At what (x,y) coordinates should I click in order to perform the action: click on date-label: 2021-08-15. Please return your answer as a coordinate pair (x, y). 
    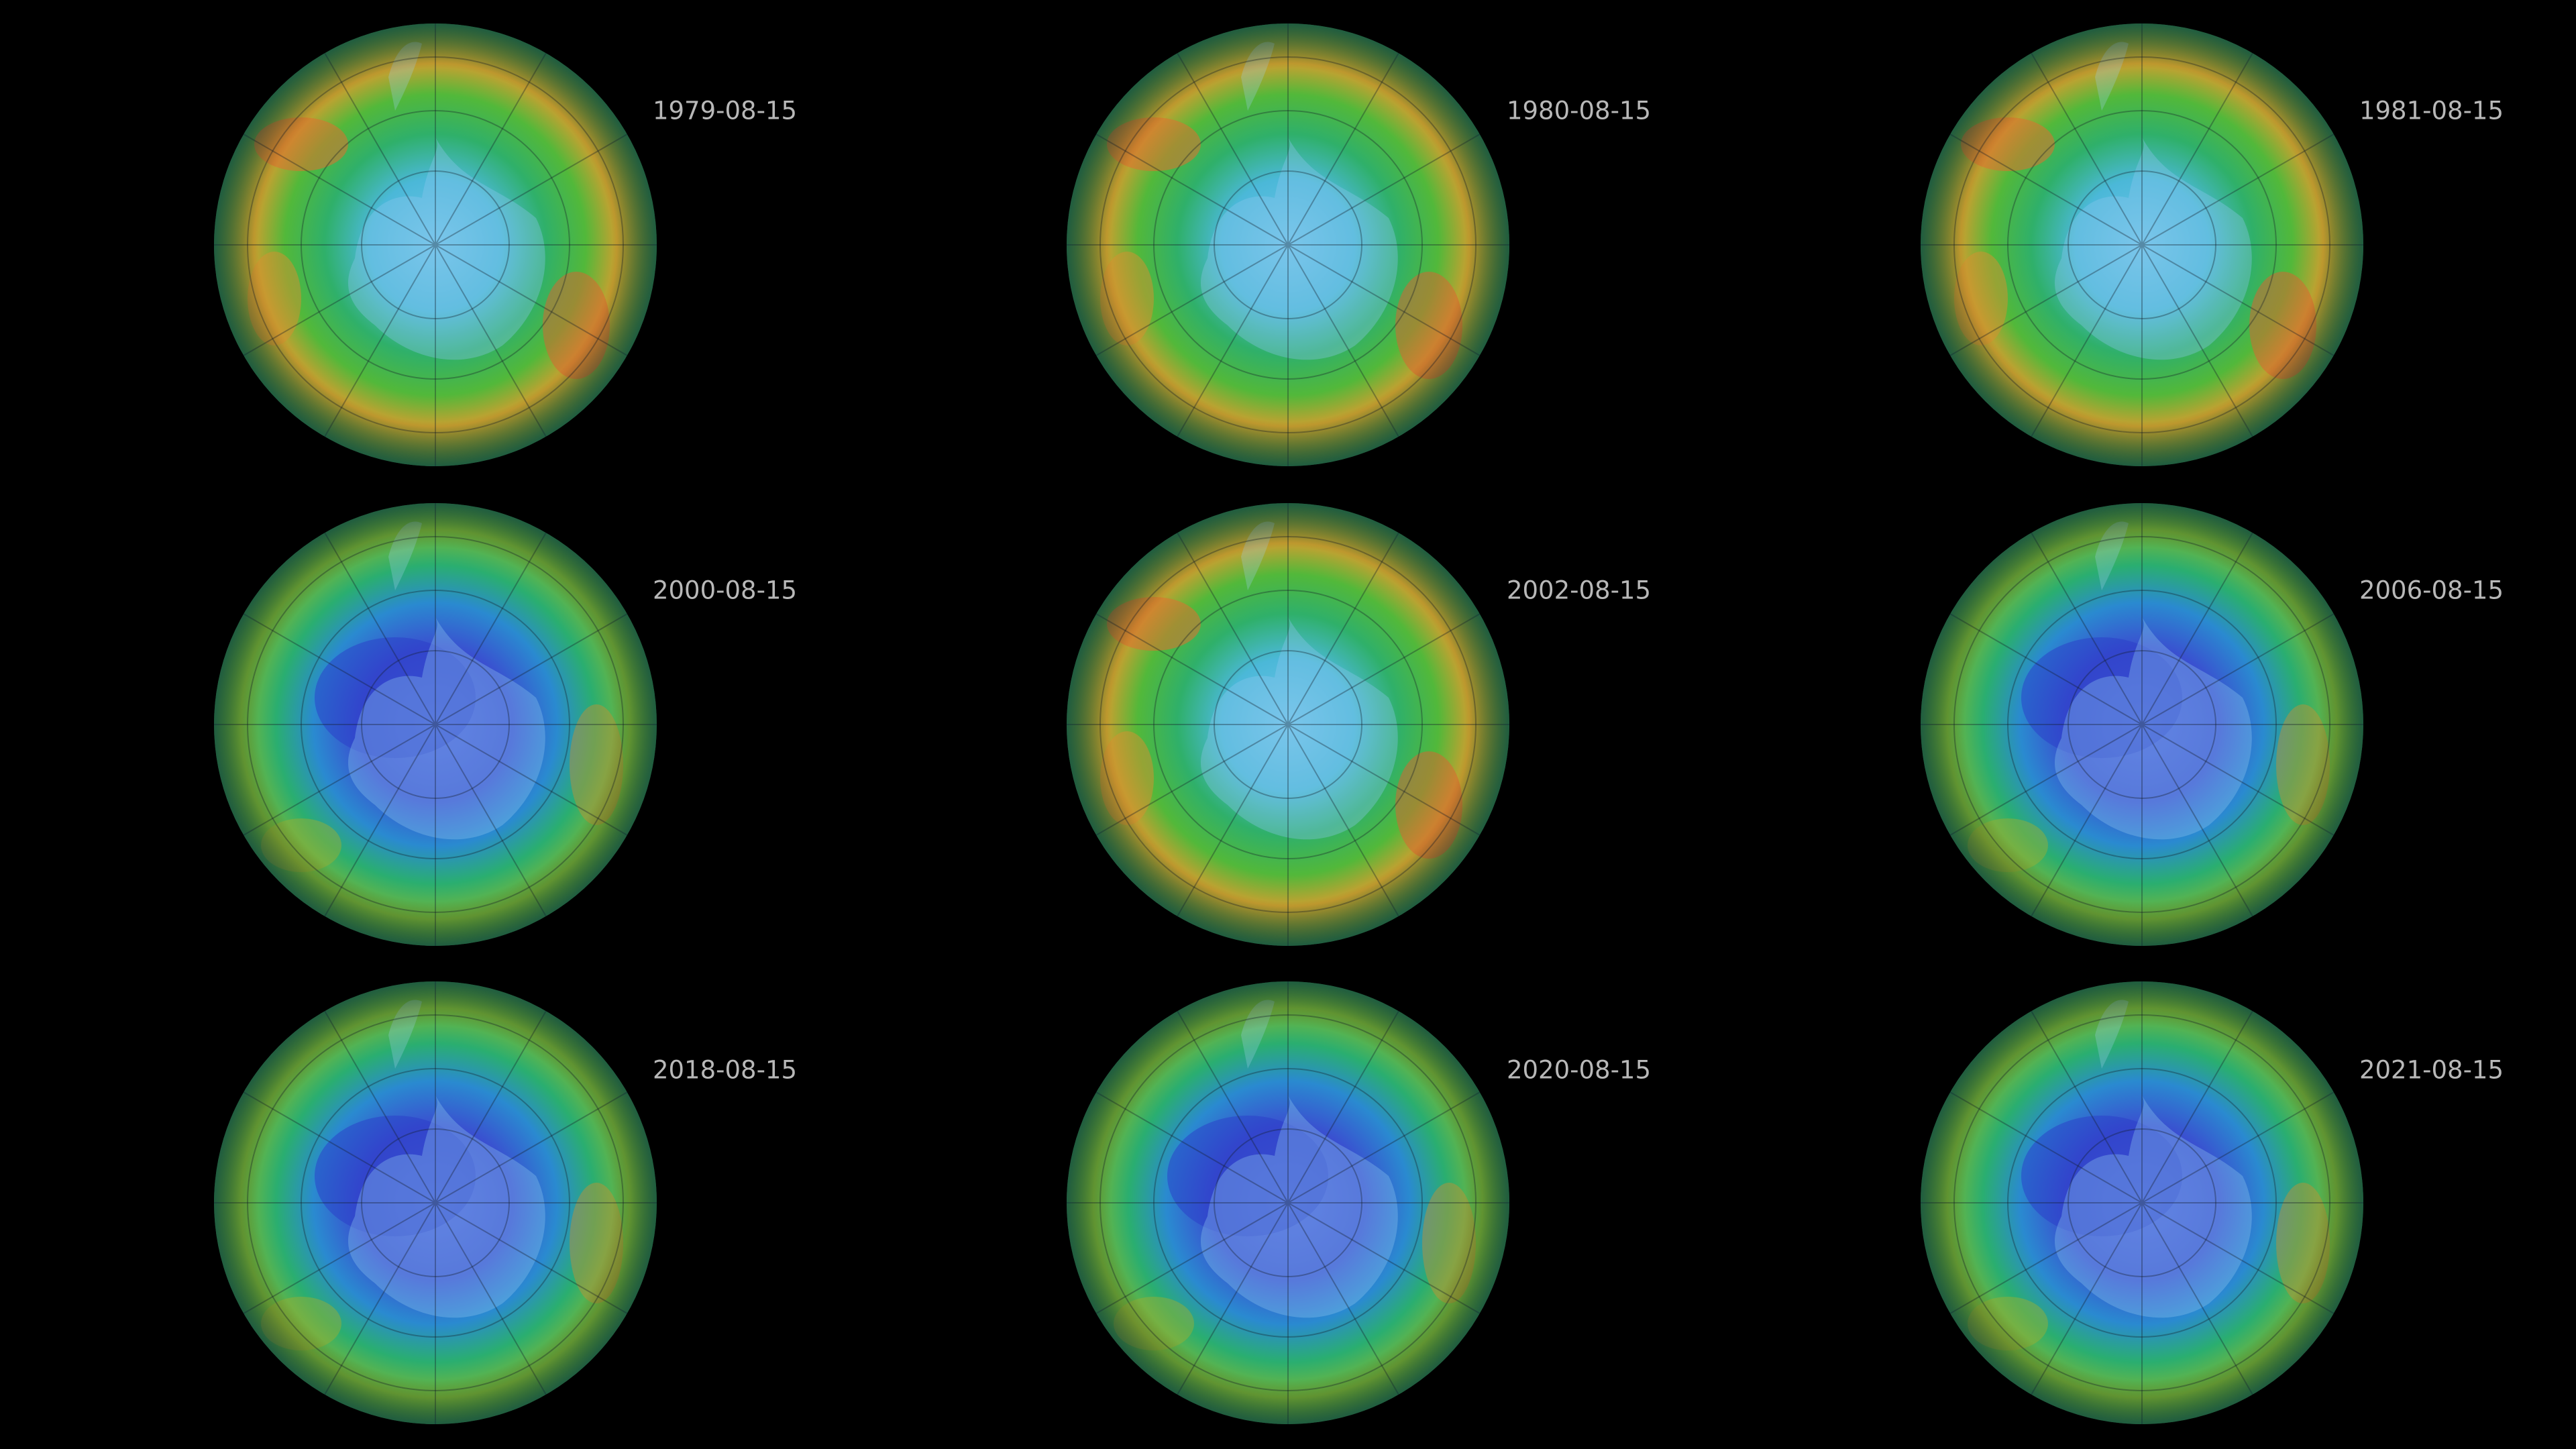
    Looking at the image, I should click on (2431, 1070).